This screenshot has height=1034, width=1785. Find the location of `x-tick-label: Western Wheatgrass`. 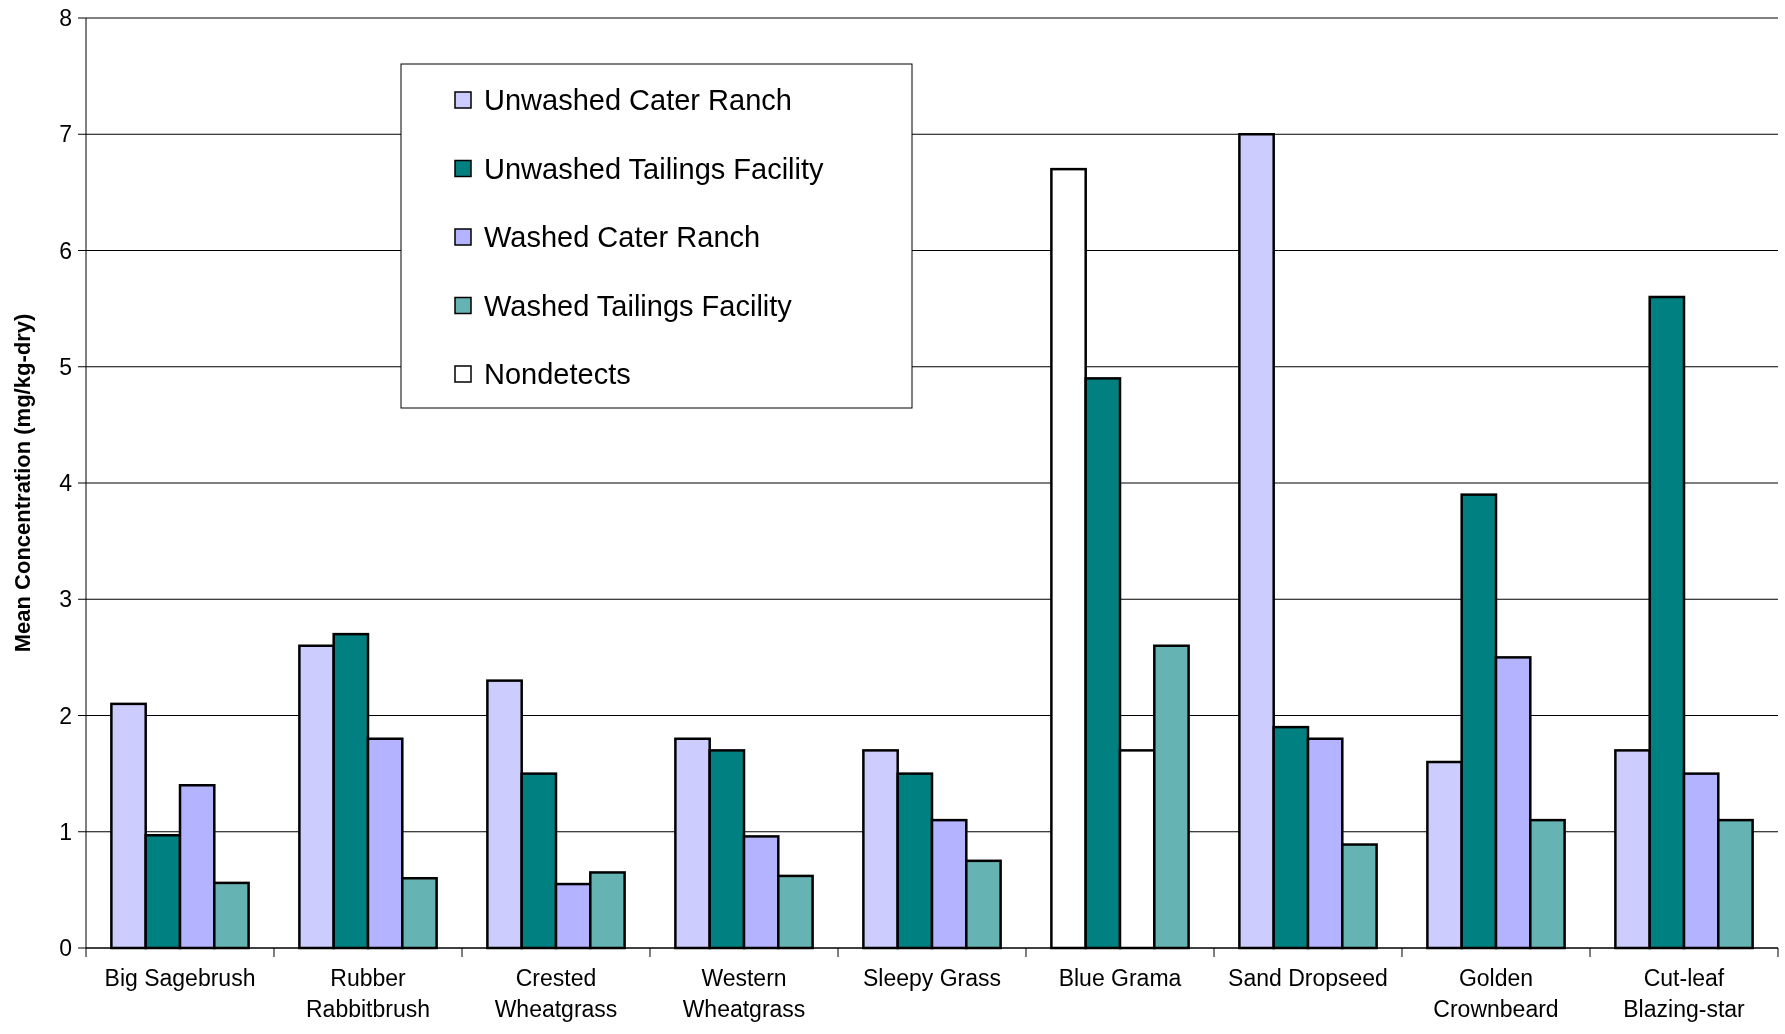

x-tick-label: Western Wheatgrass is located at coordinates (744, 993).